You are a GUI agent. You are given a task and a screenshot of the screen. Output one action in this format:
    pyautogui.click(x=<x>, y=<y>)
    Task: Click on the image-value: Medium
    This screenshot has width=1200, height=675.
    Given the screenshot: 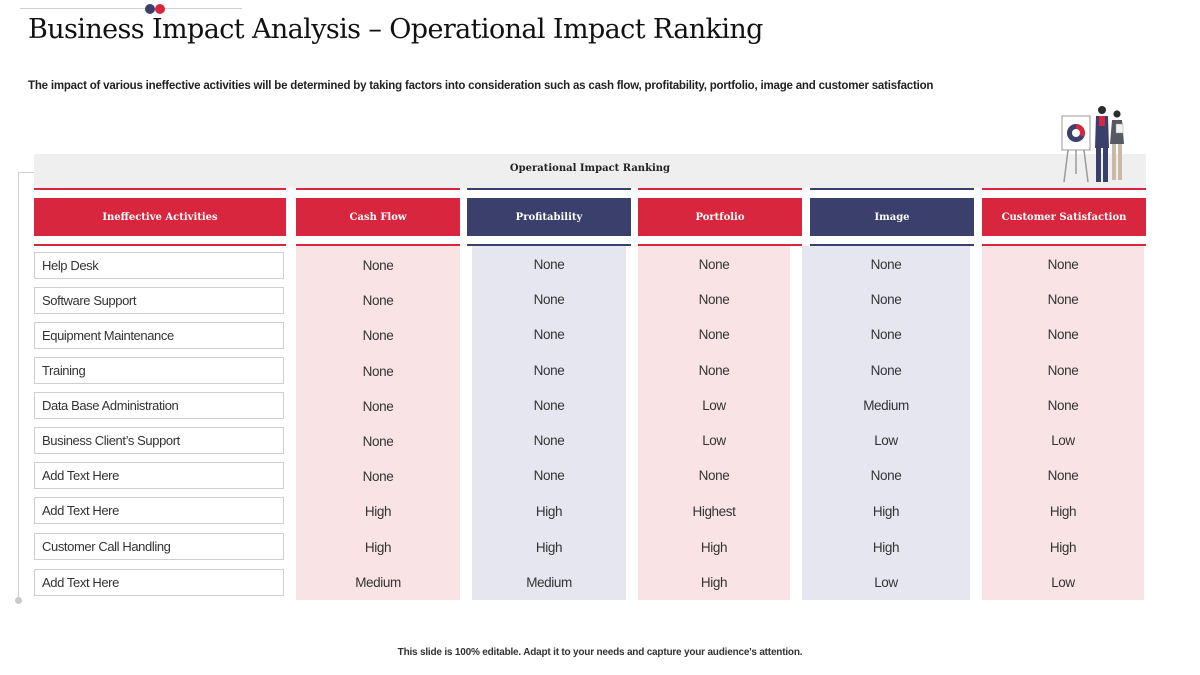 What is the action you would take?
    pyautogui.click(x=886, y=405)
    